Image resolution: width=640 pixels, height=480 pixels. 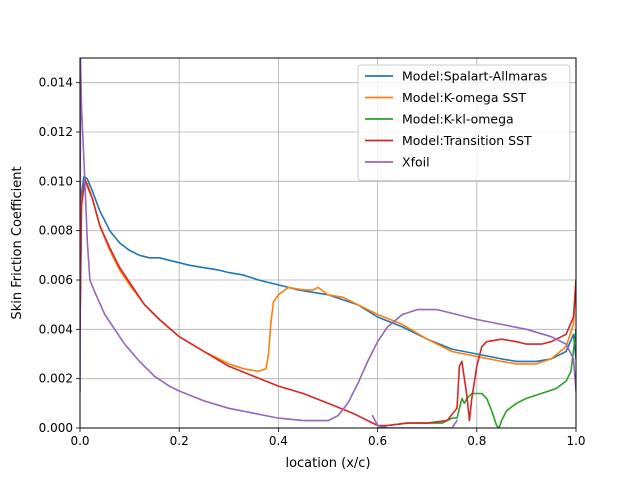 What do you see at coordinates (328, 438) in the screenshot?
I see `x-axis: 0.0 0.2 0.4 0.6 0.8 1.0` at bounding box center [328, 438].